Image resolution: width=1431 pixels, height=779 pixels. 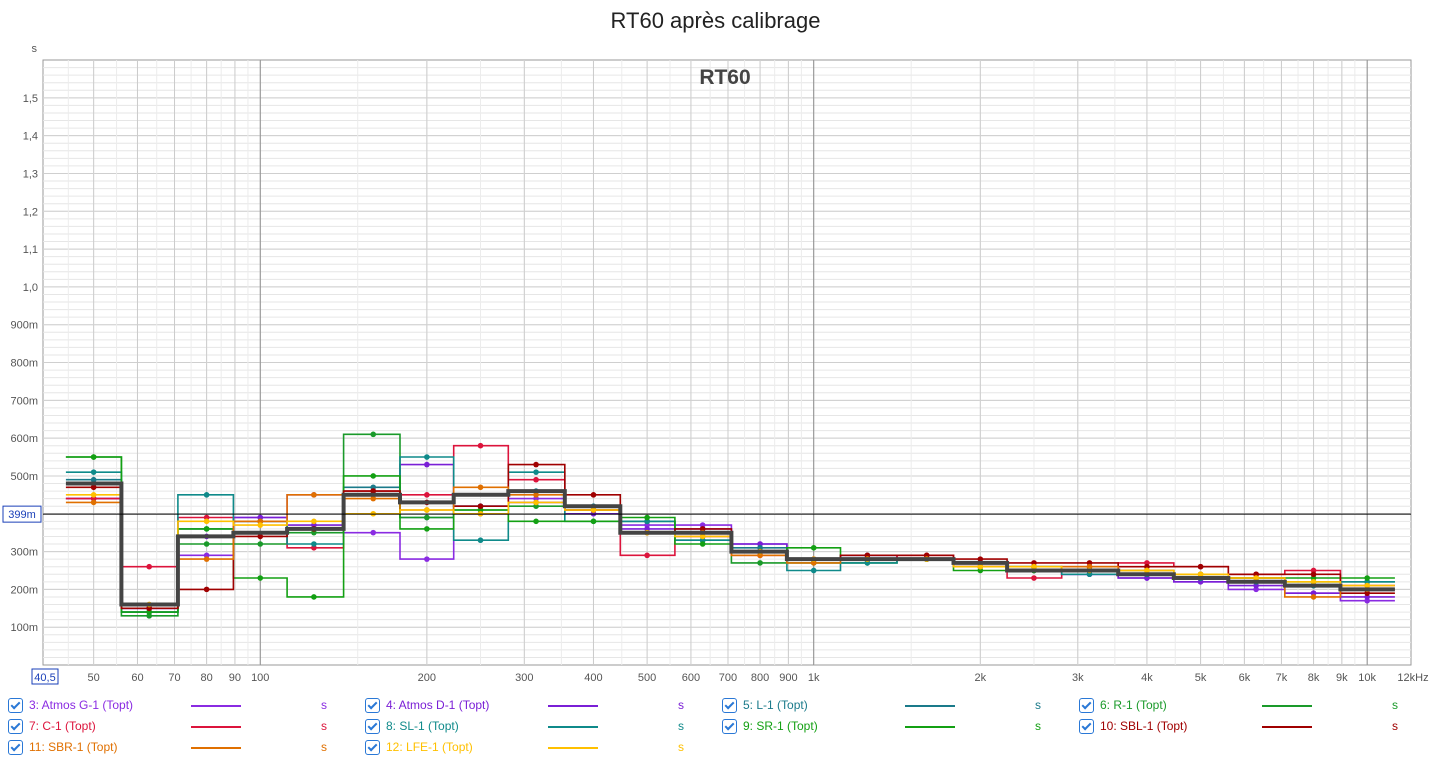 What do you see at coordinates (427, 678) in the screenshot?
I see `x-tick-label: 200` at bounding box center [427, 678].